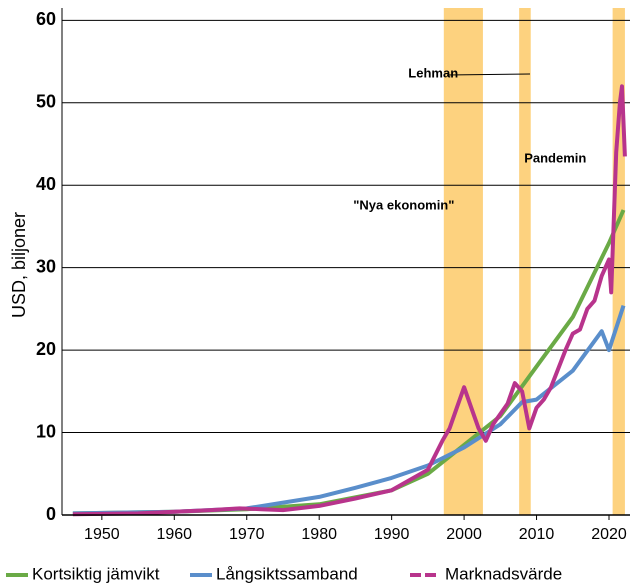 This screenshot has height=586, width=635. I want to click on x-tick-label: 2010, so click(537, 534).